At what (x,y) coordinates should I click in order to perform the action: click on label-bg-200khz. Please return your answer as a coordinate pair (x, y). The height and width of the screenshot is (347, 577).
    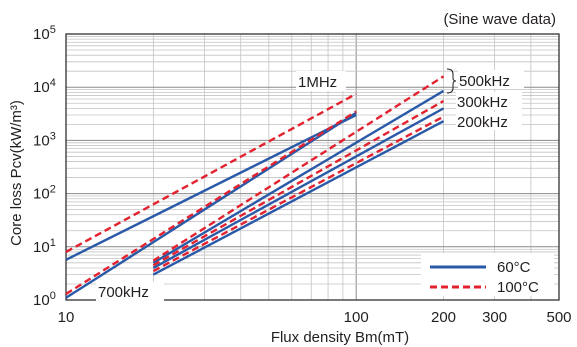
    Looking at the image, I should click on (489, 121).